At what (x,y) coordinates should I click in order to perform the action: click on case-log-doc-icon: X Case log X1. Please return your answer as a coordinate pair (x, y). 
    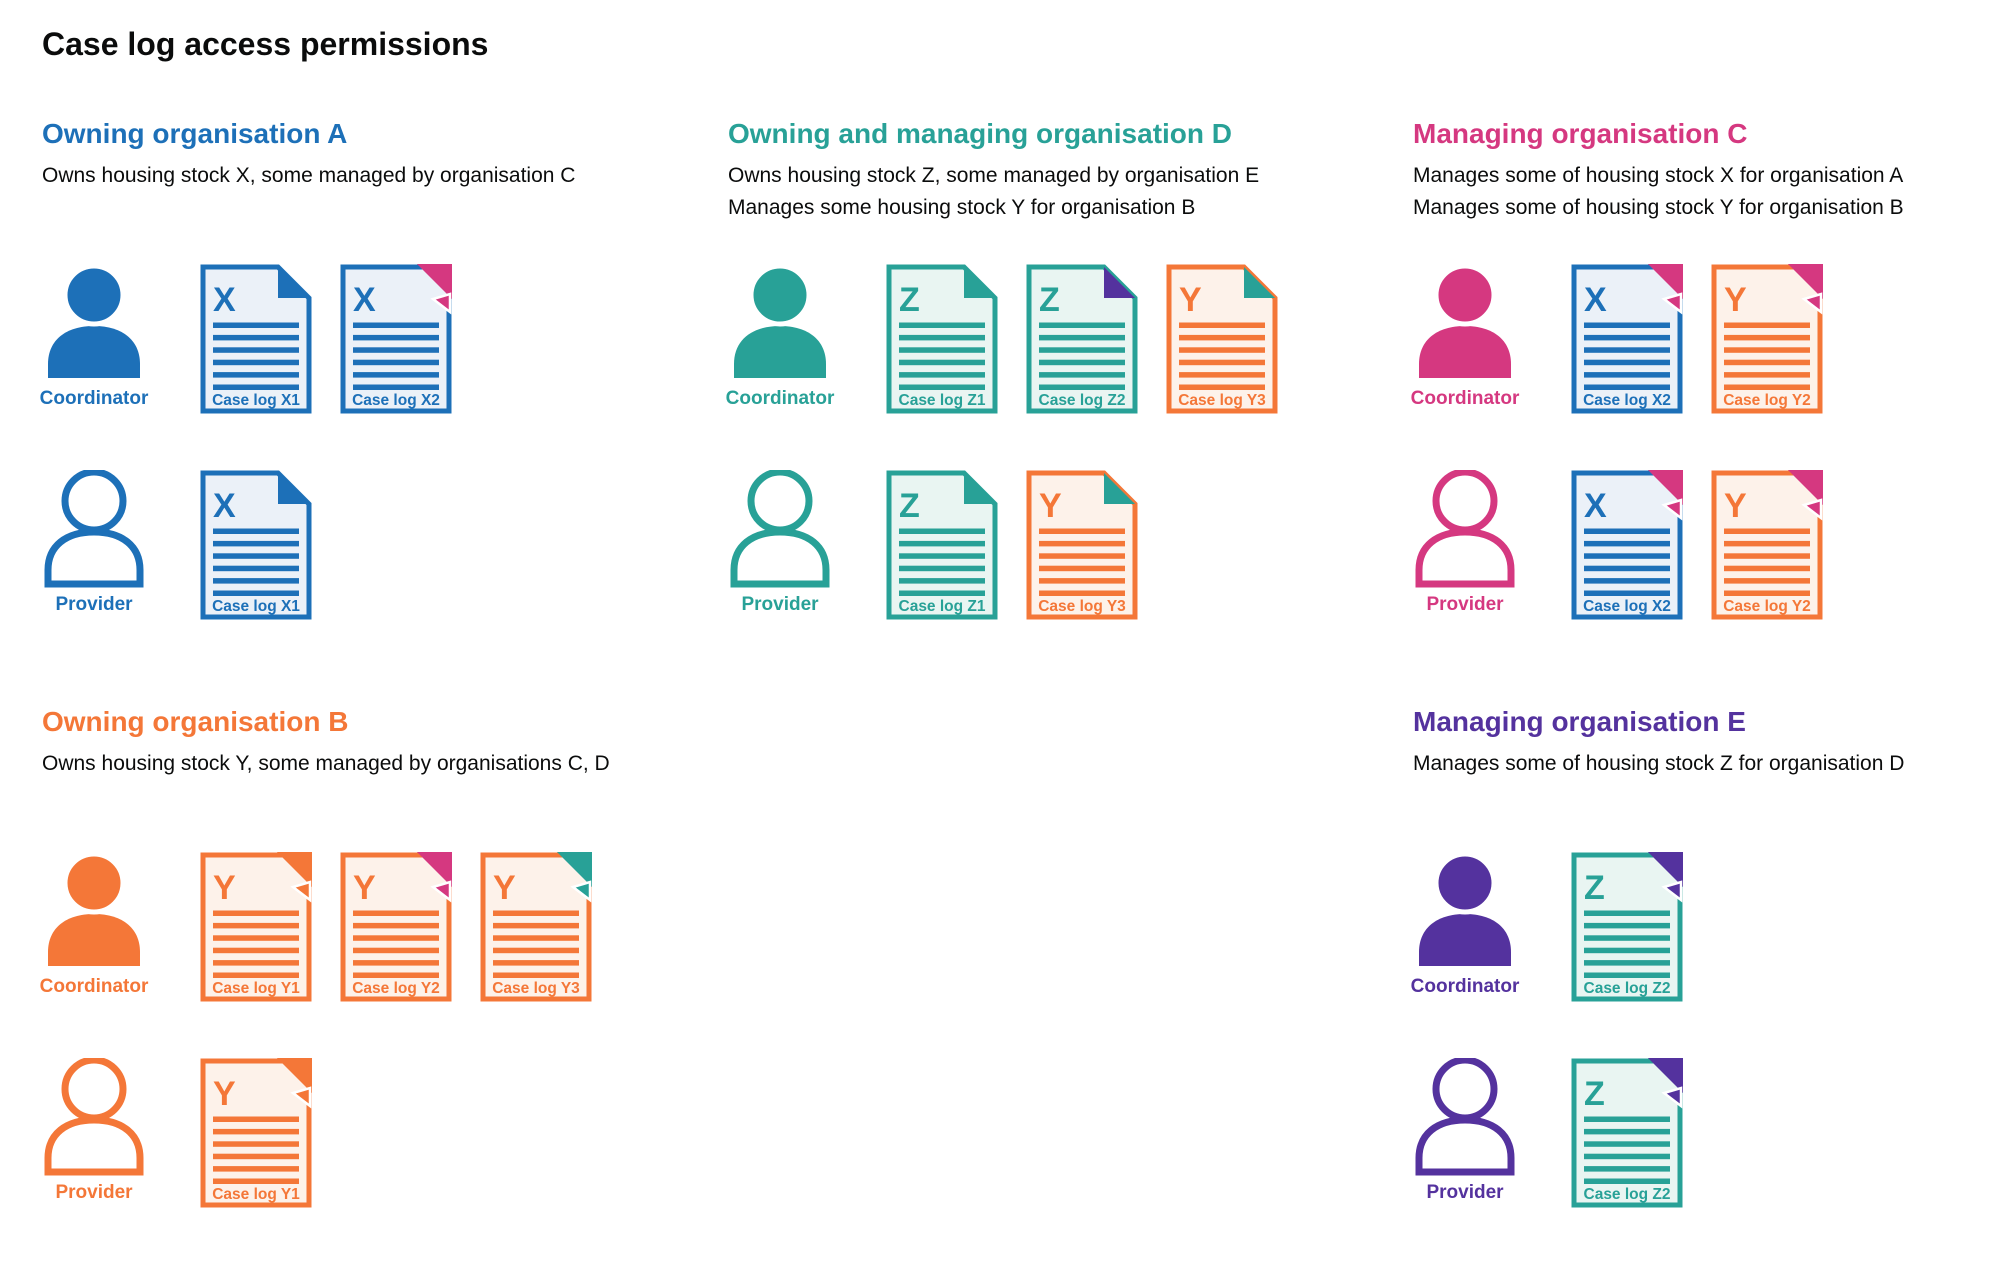
    Looking at the image, I should click on (256, 339).